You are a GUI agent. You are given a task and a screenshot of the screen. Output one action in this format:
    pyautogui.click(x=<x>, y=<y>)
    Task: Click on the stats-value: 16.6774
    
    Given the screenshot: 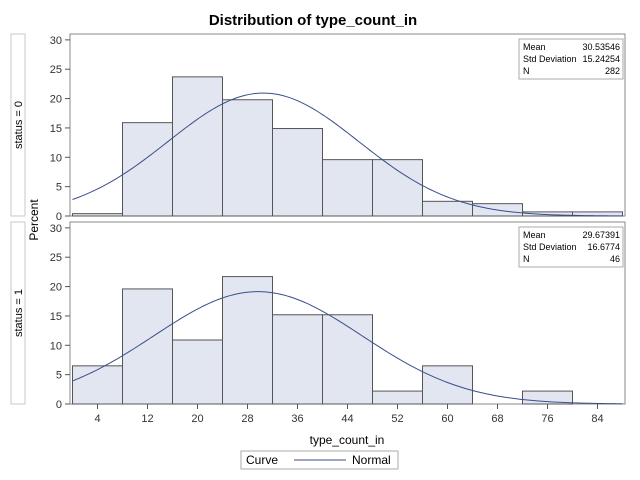 What is the action you would take?
    pyautogui.click(x=603, y=247)
    